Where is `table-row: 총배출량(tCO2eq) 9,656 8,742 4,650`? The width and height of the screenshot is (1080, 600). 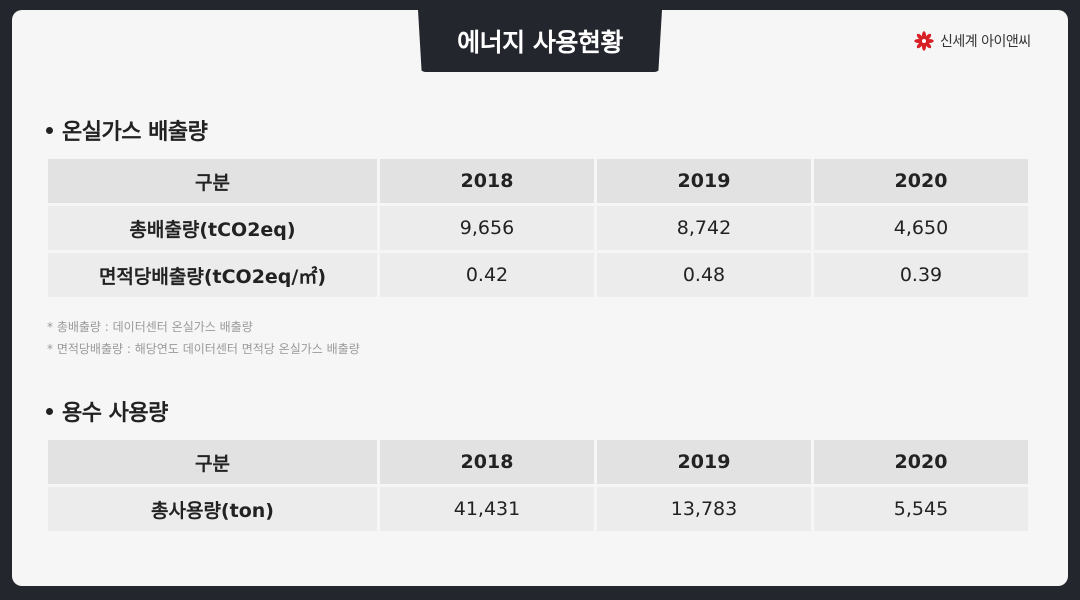
table-row: 총배출량(tCO2eq) 9,656 8,742 4,650 is located at coordinates (538, 226).